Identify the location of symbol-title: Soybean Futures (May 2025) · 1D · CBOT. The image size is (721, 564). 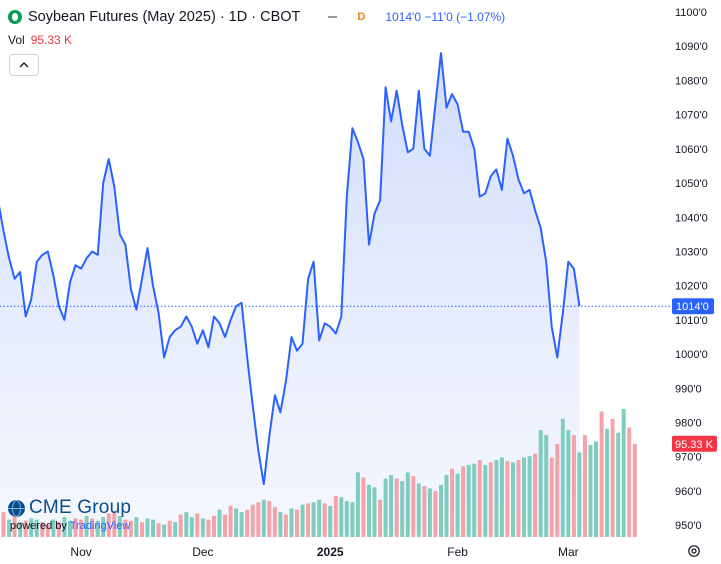
(164, 17).